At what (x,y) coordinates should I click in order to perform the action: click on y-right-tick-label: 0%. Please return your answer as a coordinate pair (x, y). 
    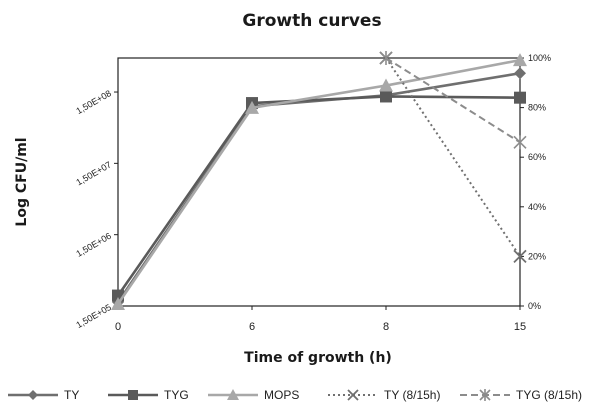
    Looking at the image, I should click on (534, 306).